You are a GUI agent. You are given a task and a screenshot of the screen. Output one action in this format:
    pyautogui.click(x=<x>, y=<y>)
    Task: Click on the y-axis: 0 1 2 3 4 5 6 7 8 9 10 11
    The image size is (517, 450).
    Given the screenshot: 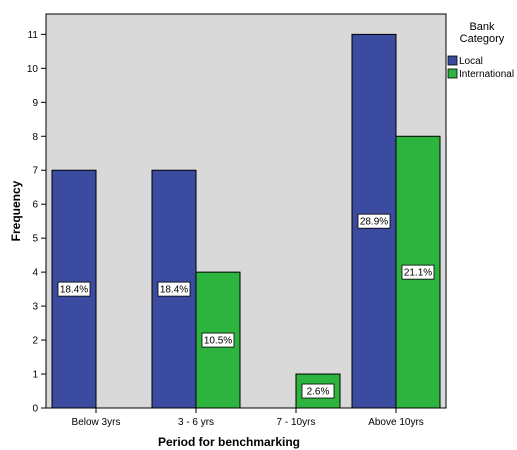 What is the action you would take?
    pyautogui.click(x=36, y=222)
    